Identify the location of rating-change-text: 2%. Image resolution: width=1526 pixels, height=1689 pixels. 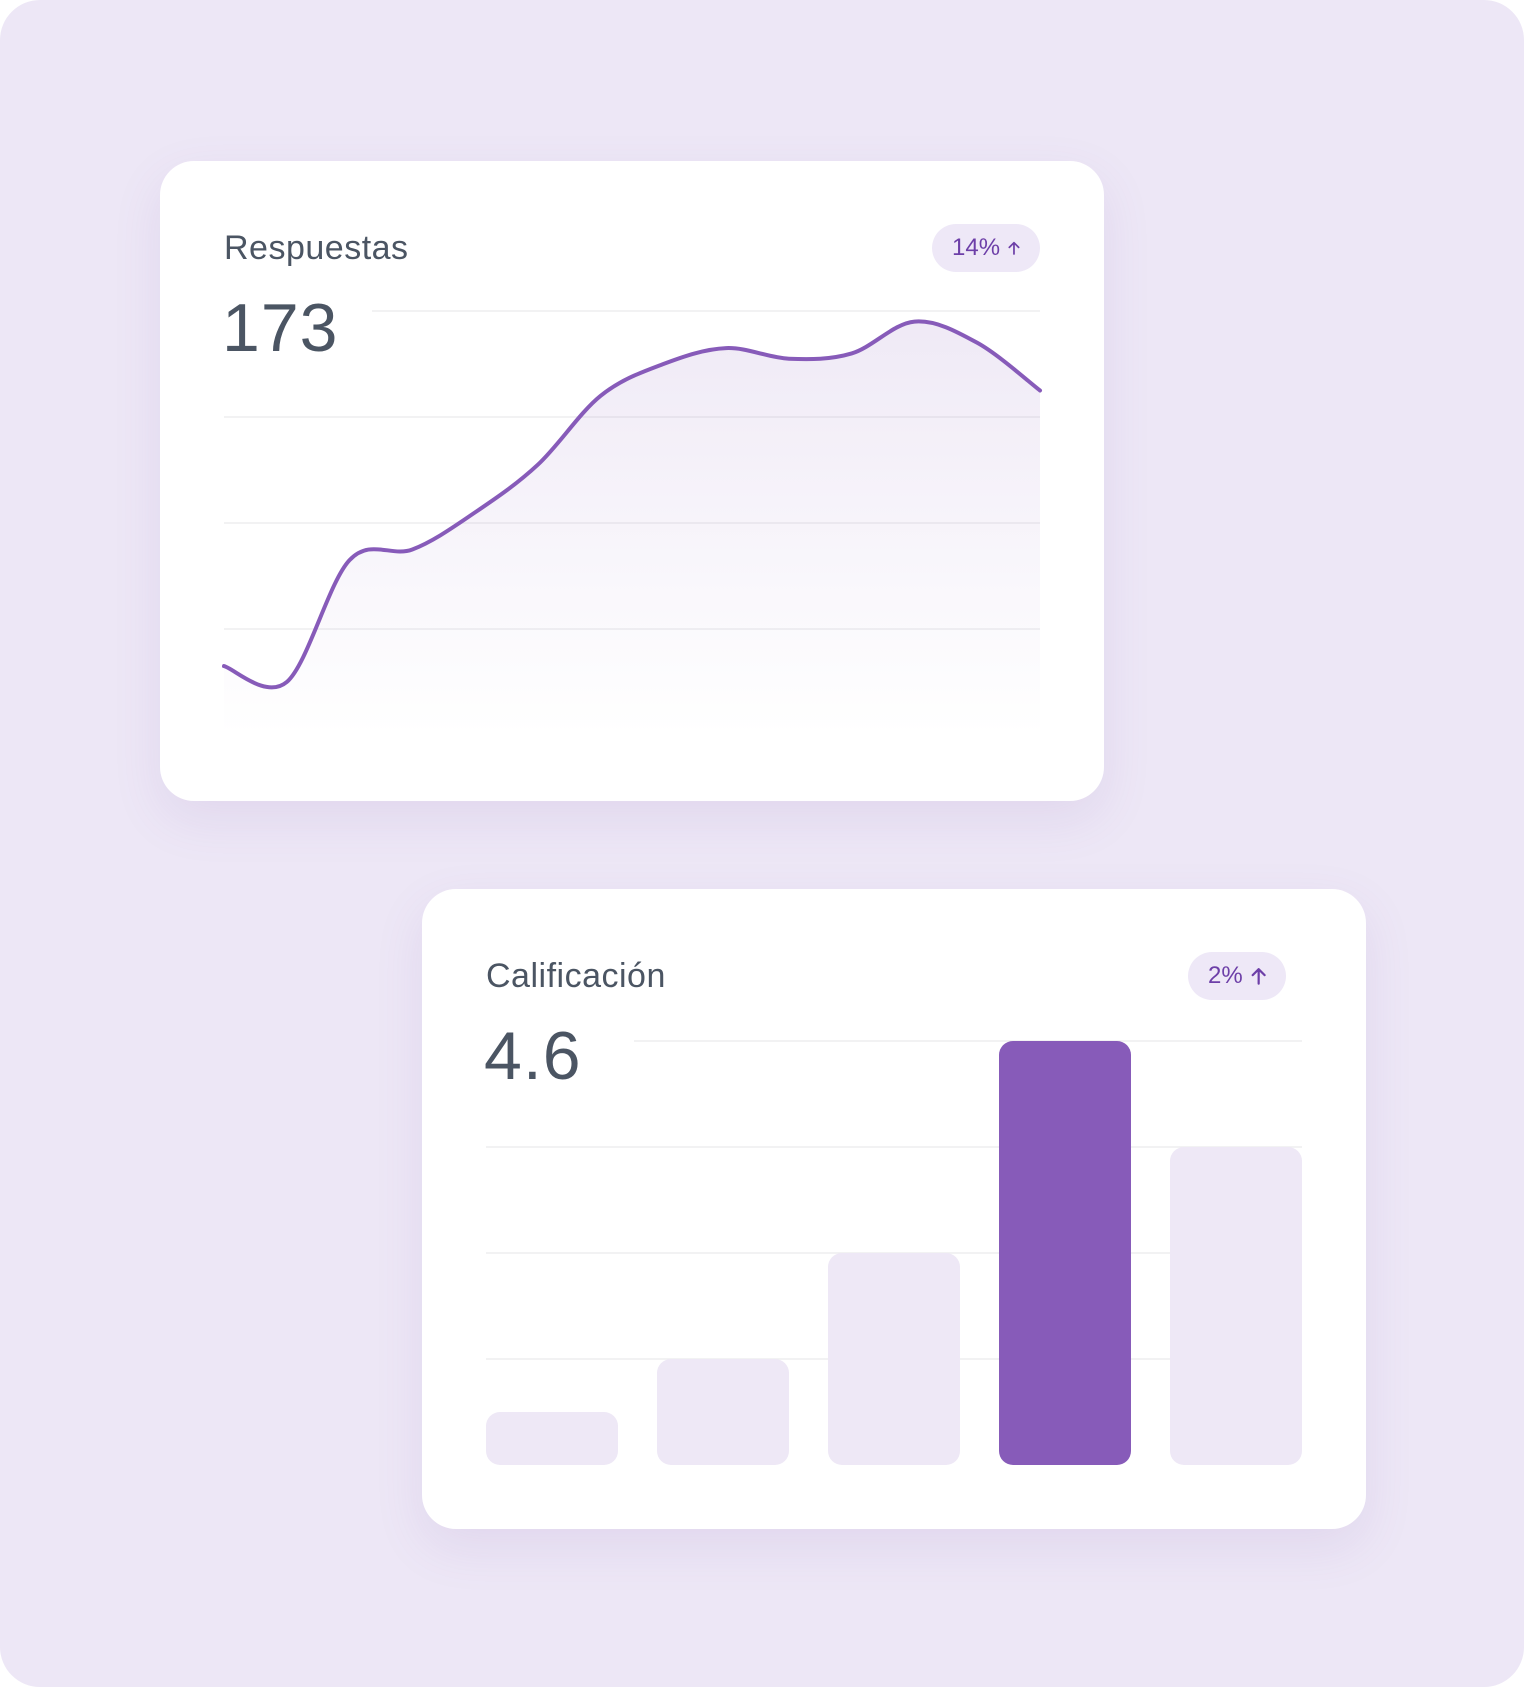
(1225, 975).